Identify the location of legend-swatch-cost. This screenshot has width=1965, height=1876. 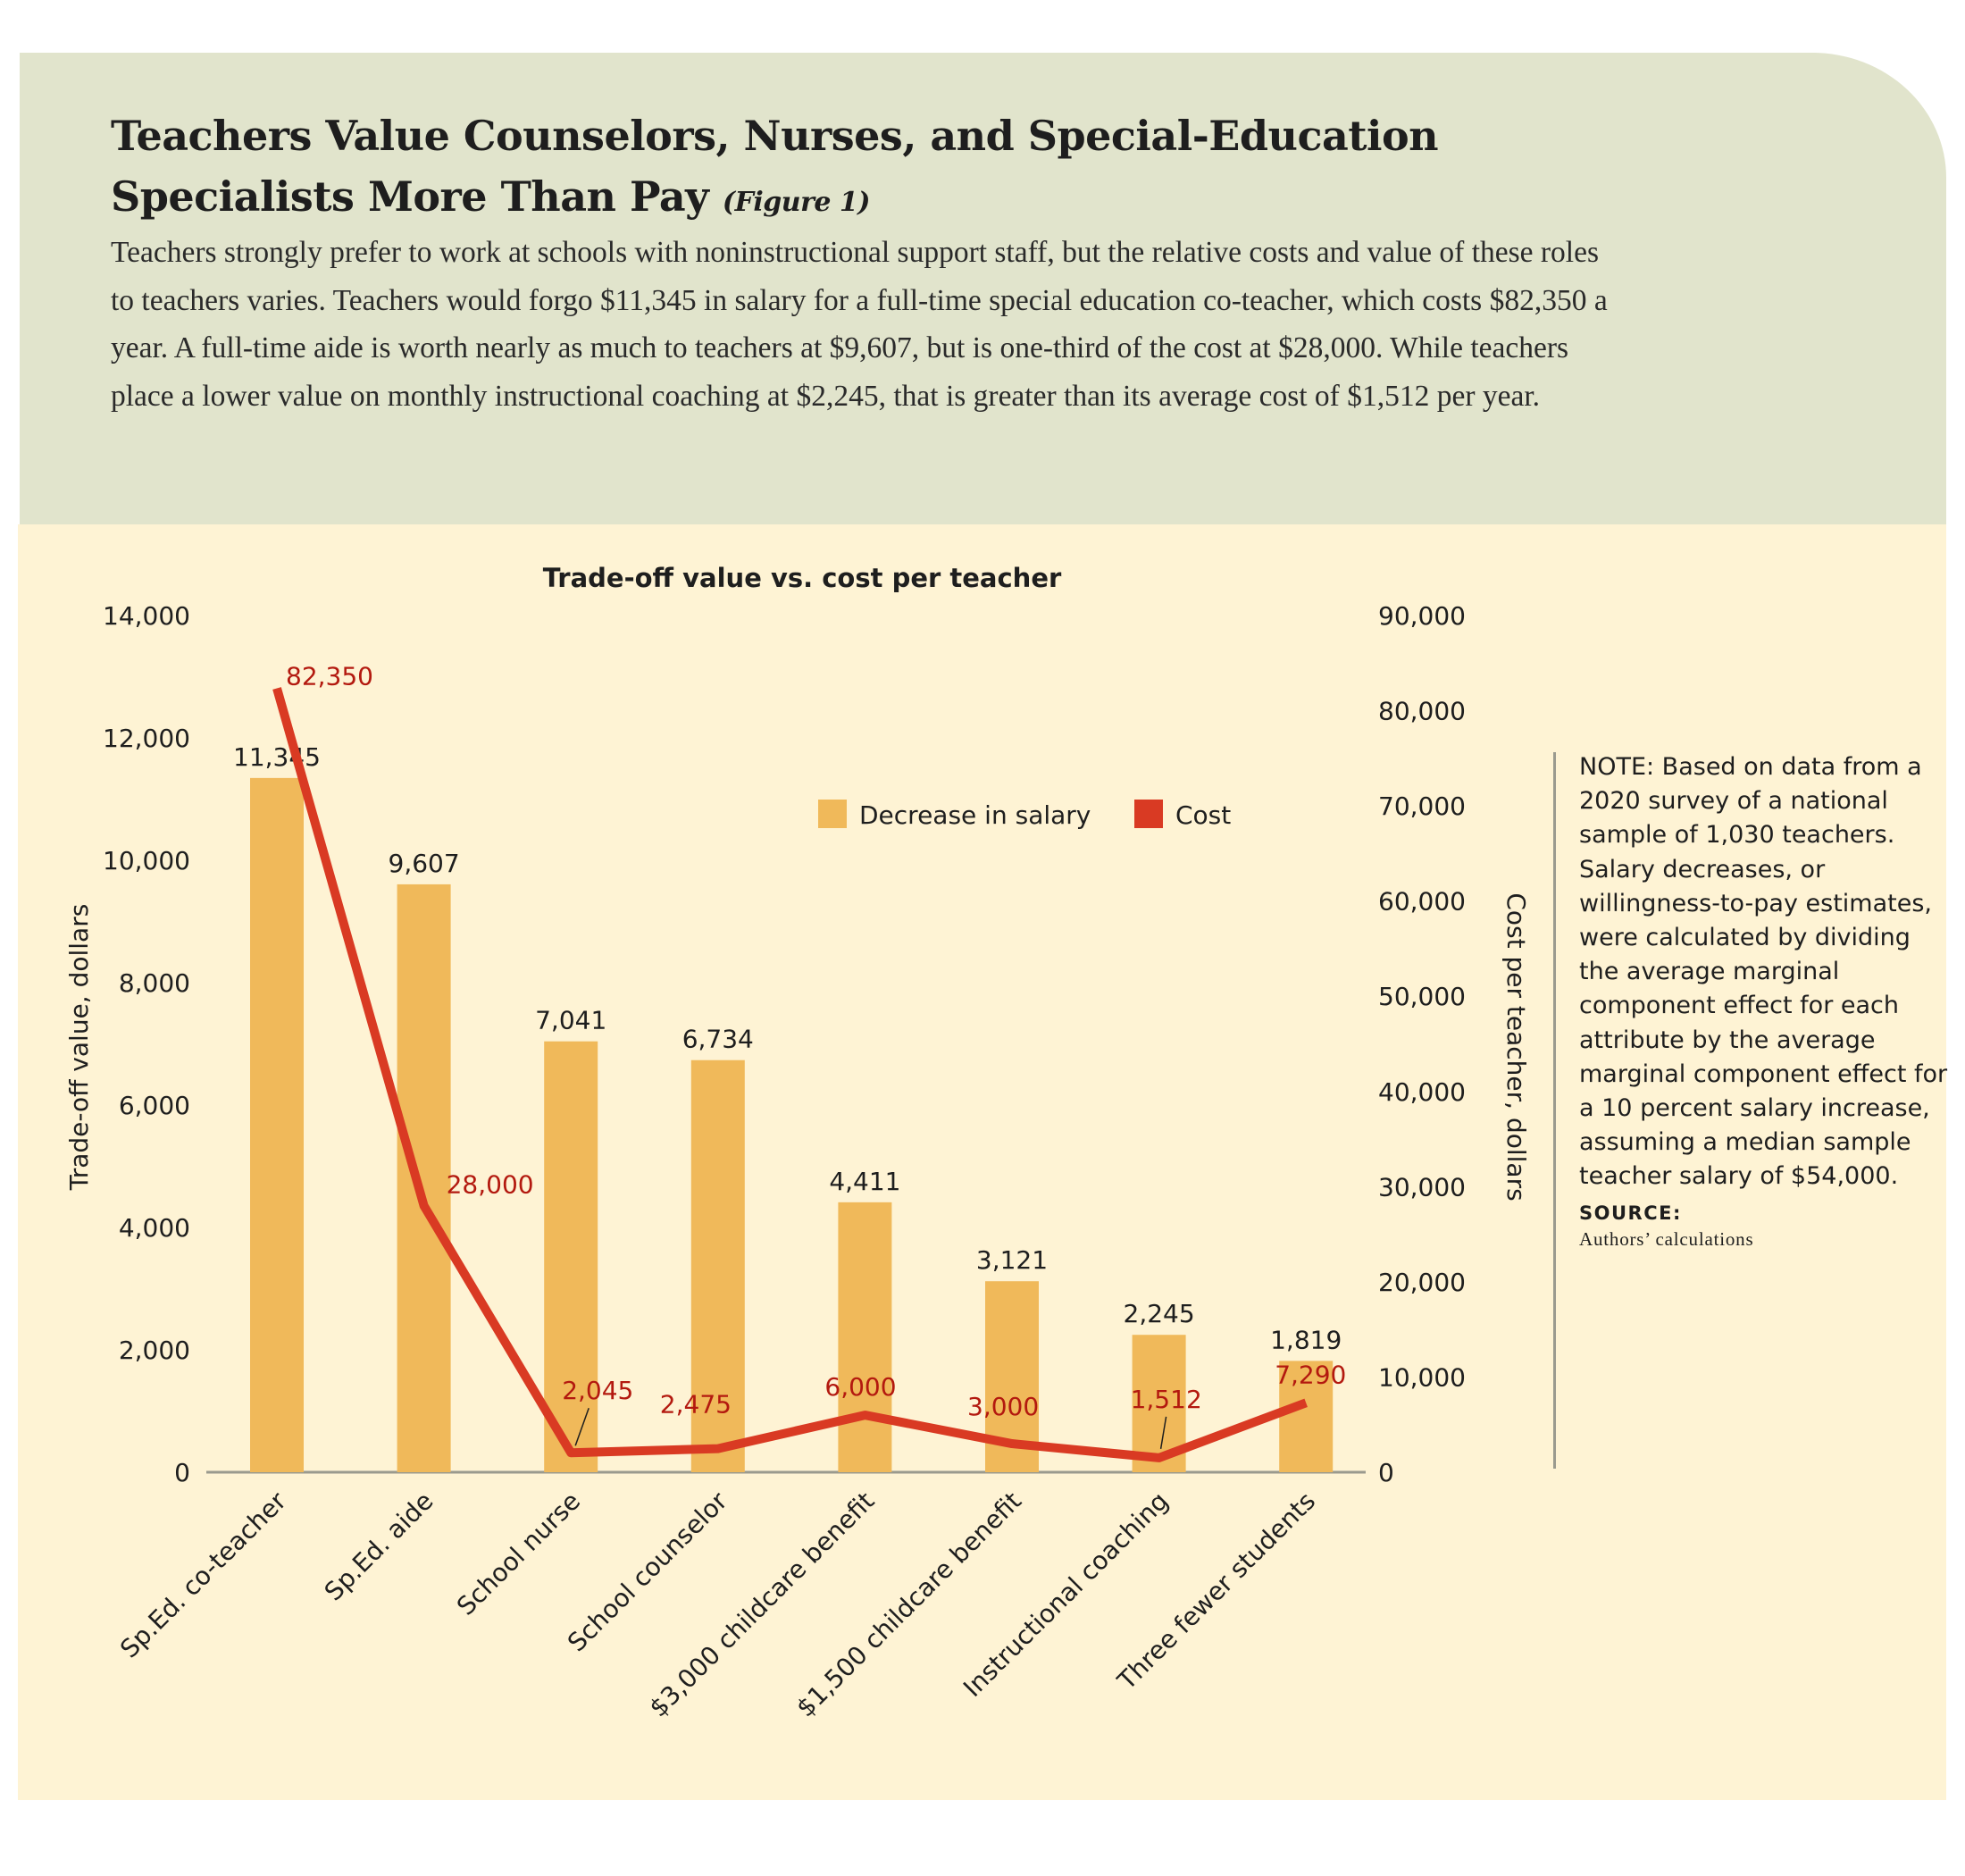
(1148, 814).